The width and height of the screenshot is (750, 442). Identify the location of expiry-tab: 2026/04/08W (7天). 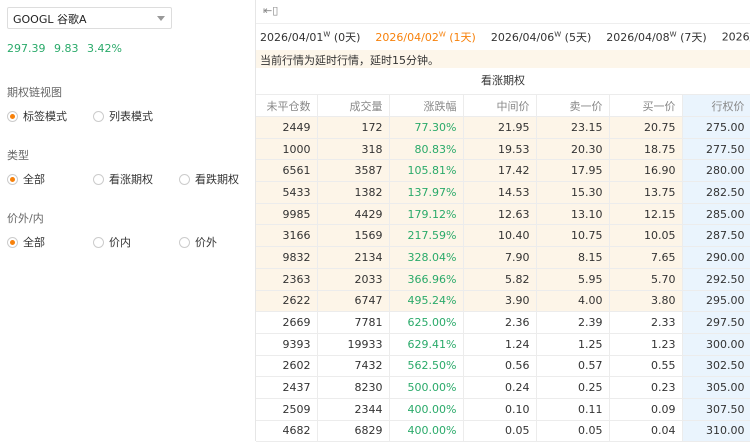
(656, 37).